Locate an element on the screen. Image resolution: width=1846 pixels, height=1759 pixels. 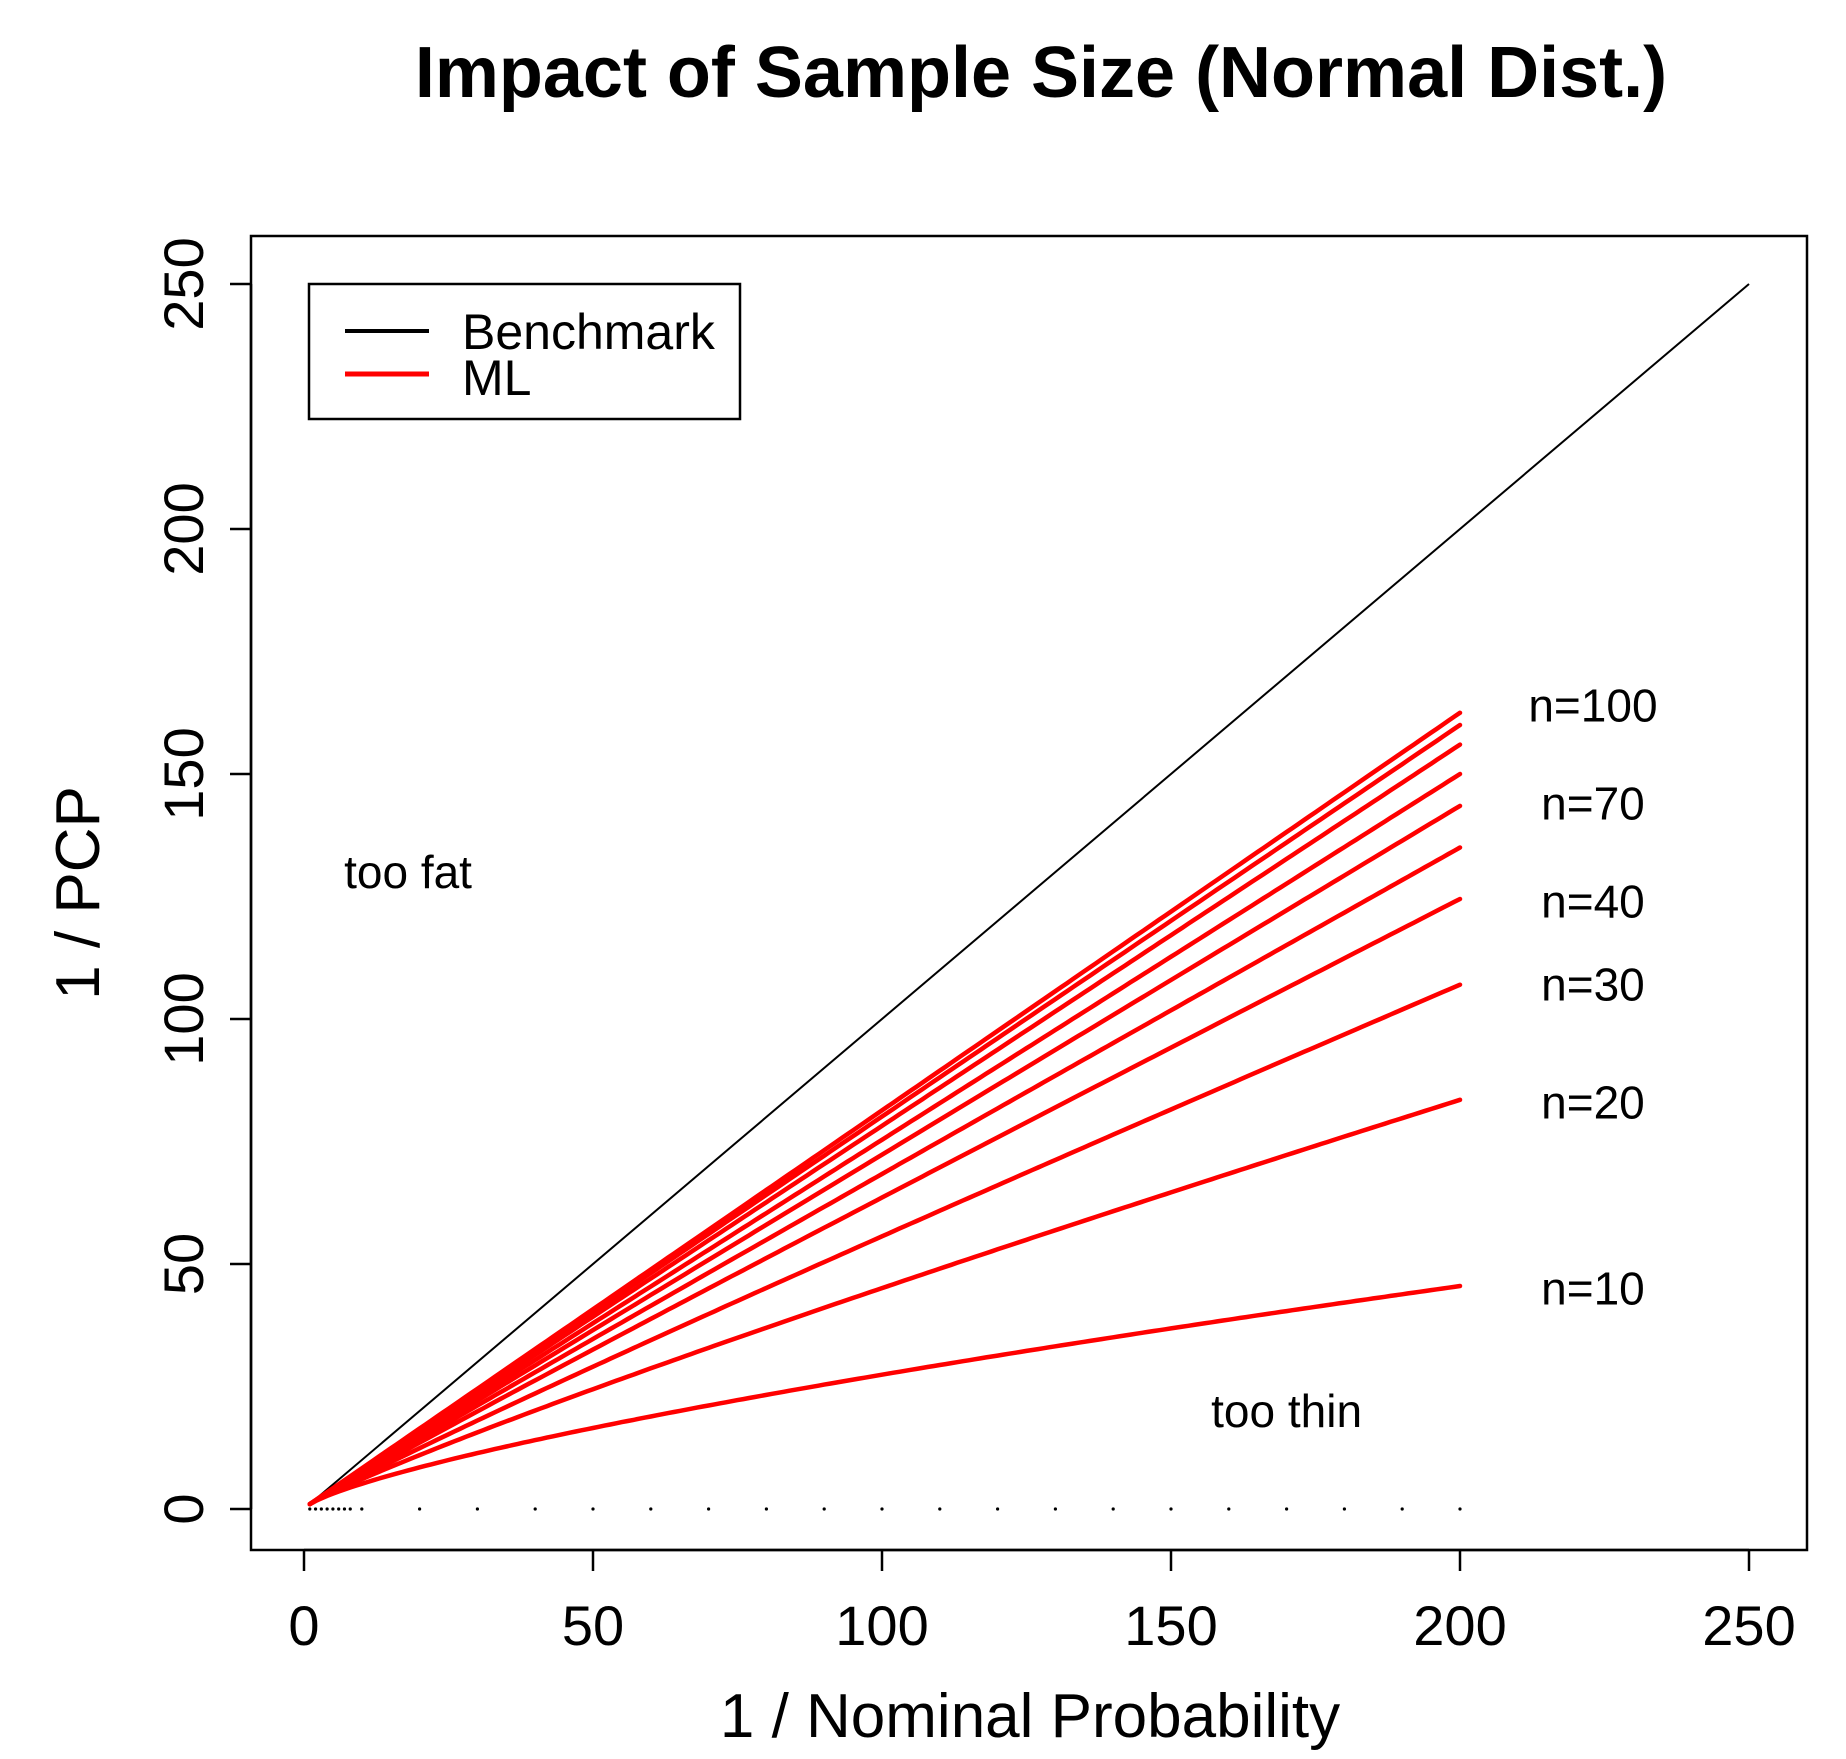
series-label: n=100 is located at coordinates (1592, 705).